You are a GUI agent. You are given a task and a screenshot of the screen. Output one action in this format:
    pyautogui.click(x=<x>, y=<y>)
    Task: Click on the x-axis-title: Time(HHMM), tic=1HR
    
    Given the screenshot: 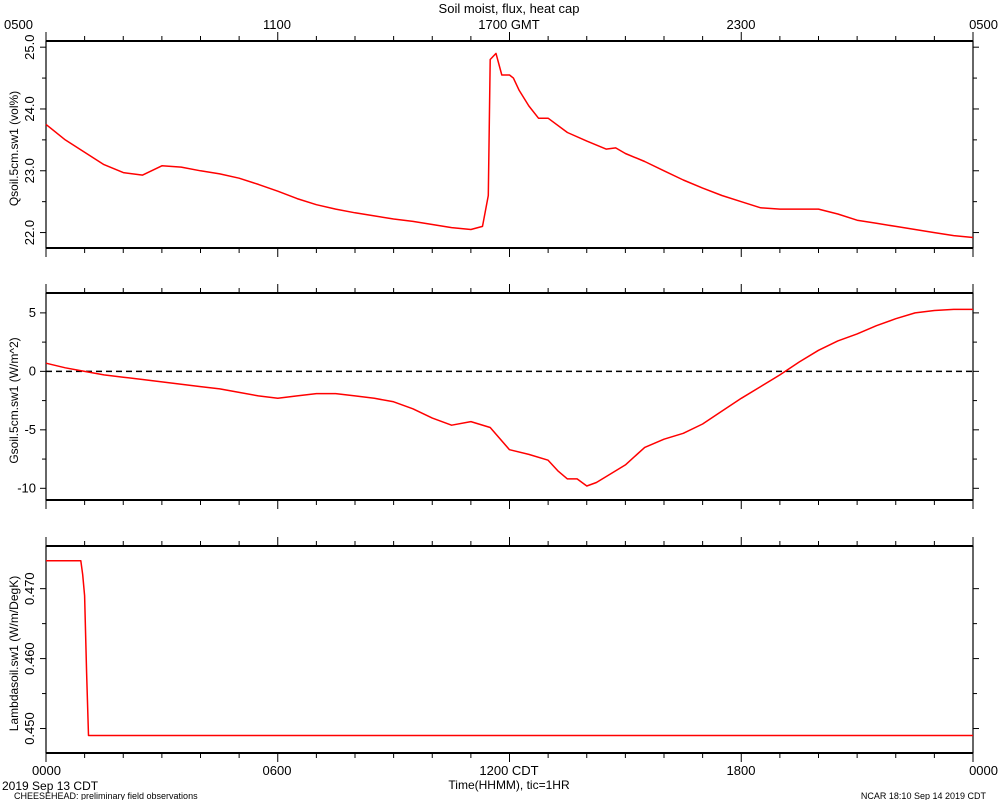 What is the action you would take?
    pyautogui.click(x=509, y=785)
    